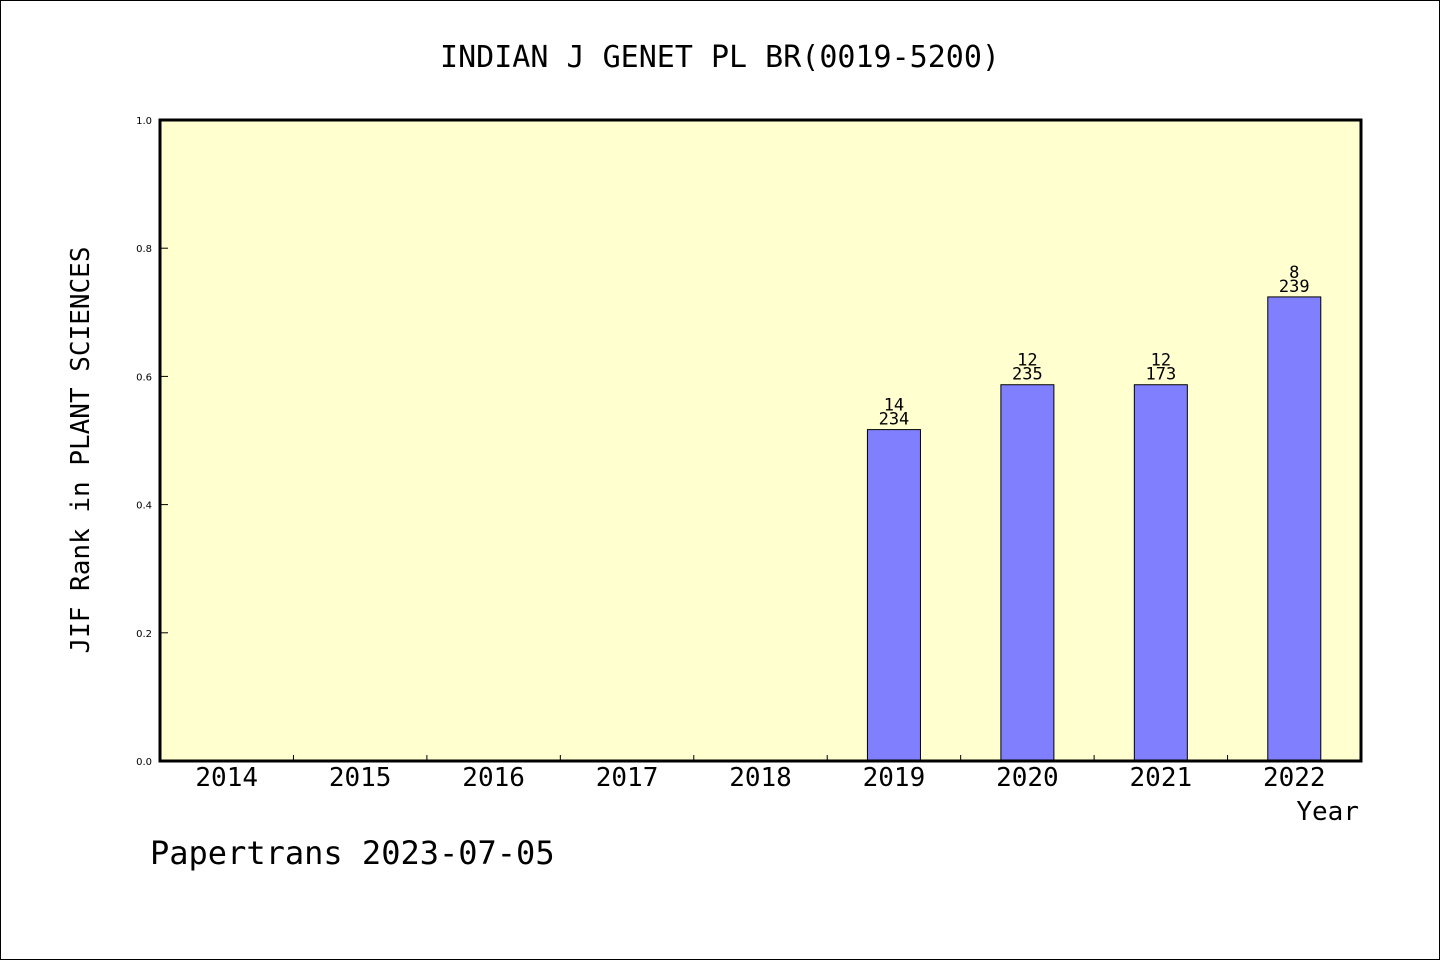  I want to click on bar-rank-label: 14, so click(894, 406).